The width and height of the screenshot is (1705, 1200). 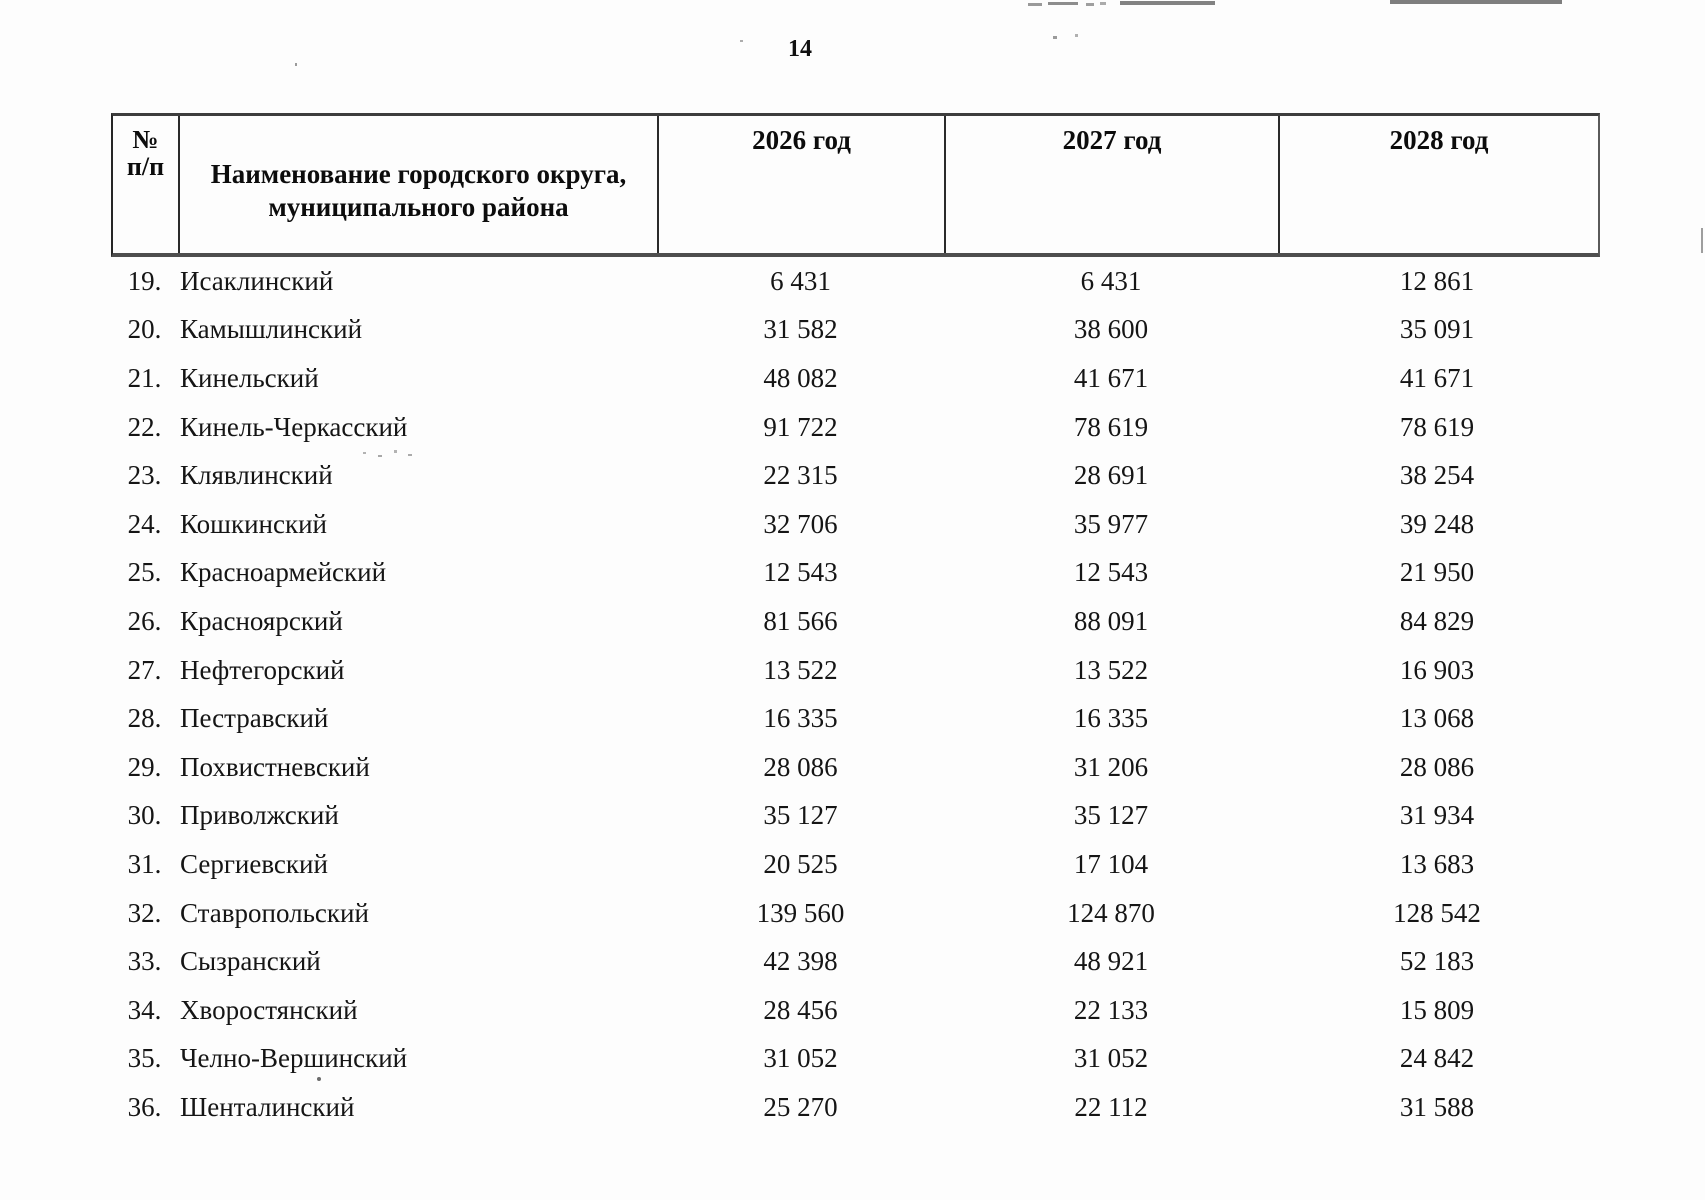 What do you see at coordinates (1437, 377) in the screenshot?
I see `value-2028: 41 671` at bounding box center [1437, 377].